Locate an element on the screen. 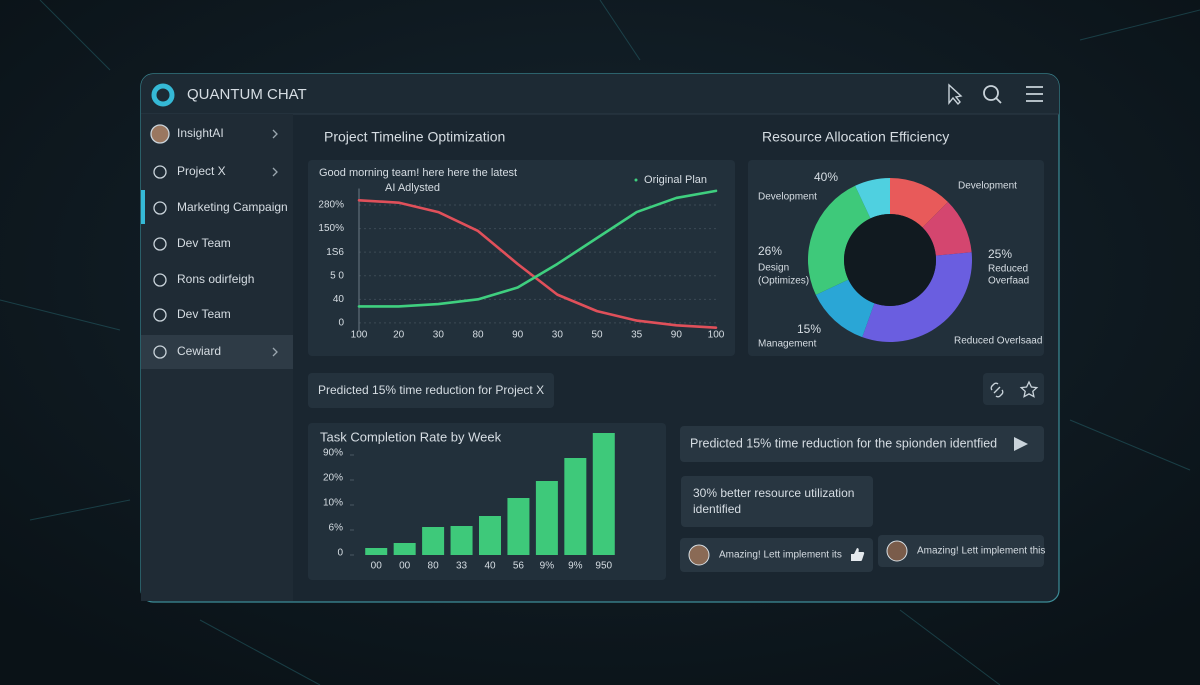 The image size is (1200, 685). legend-label: AI Adlysted is located at coordinates (412, 188).